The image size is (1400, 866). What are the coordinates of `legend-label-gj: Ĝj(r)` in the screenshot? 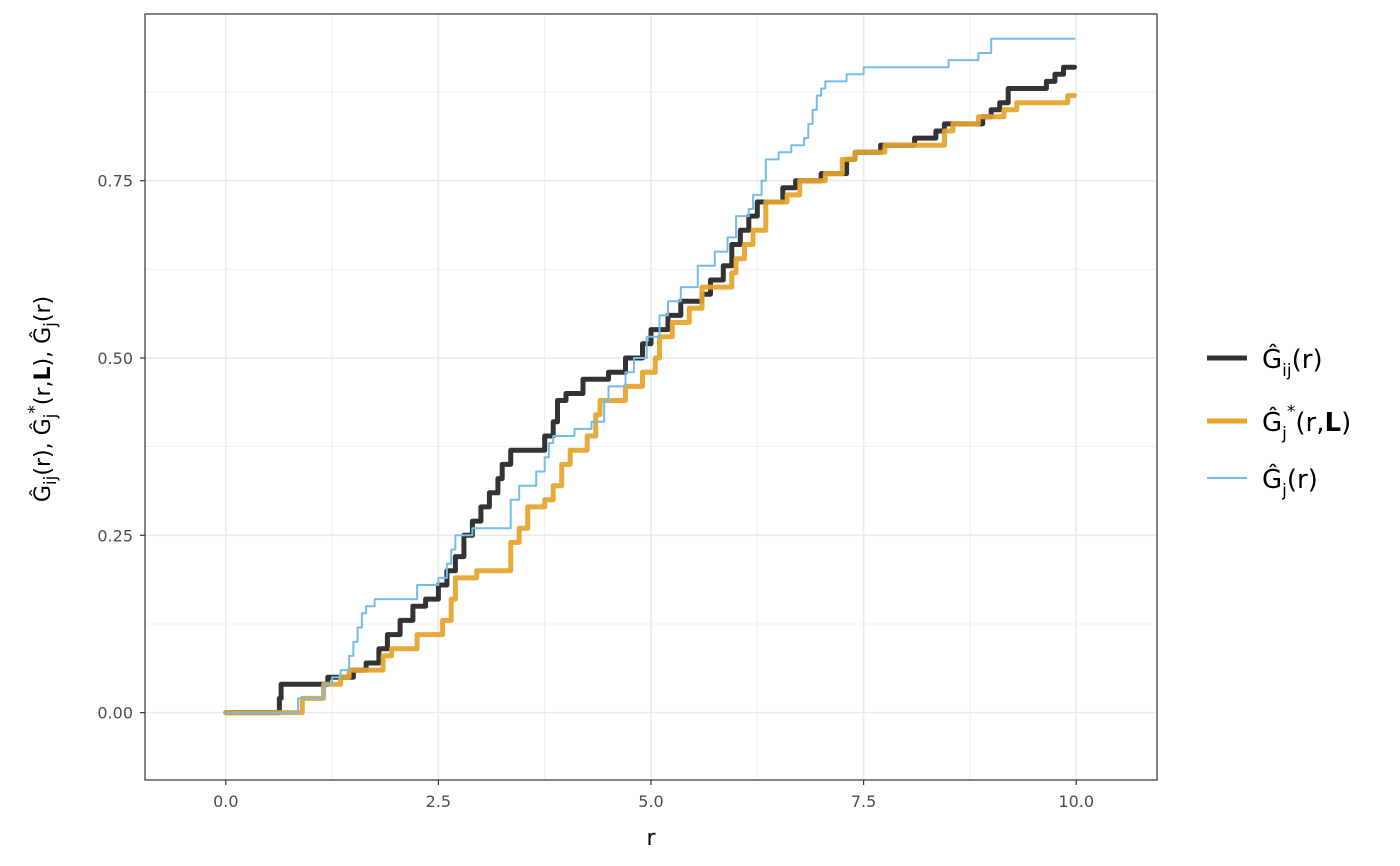 It's located at (1290, 482).